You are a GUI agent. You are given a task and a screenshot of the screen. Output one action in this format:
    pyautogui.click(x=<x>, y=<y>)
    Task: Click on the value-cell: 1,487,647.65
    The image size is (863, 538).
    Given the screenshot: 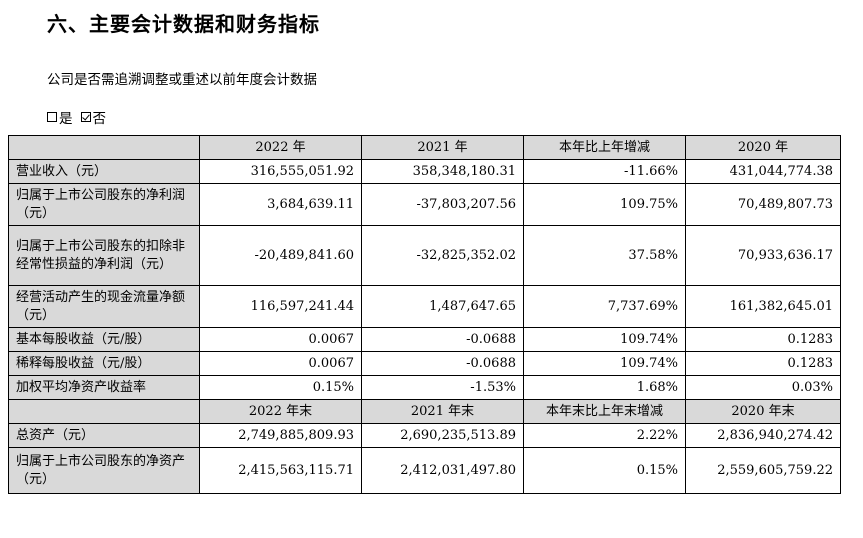 What is the action you would take?
    pyautogui.click(x=442, y=306)
    